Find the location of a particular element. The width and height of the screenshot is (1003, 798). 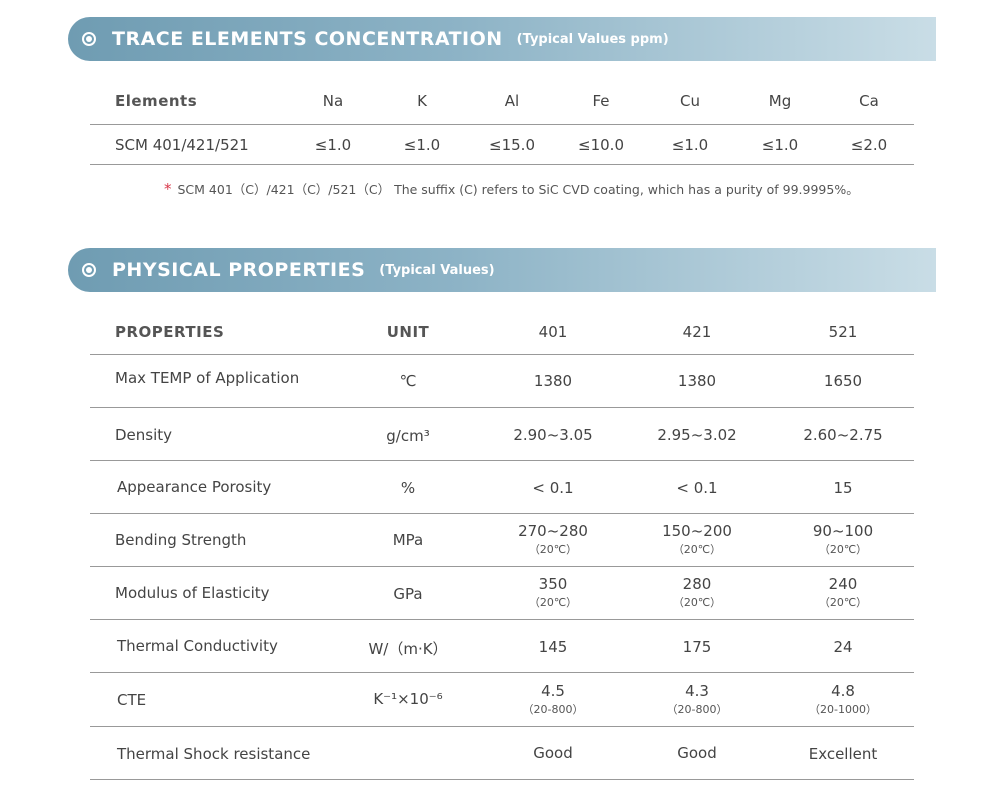

value-521: 24 is located at coordinates (843, 647).